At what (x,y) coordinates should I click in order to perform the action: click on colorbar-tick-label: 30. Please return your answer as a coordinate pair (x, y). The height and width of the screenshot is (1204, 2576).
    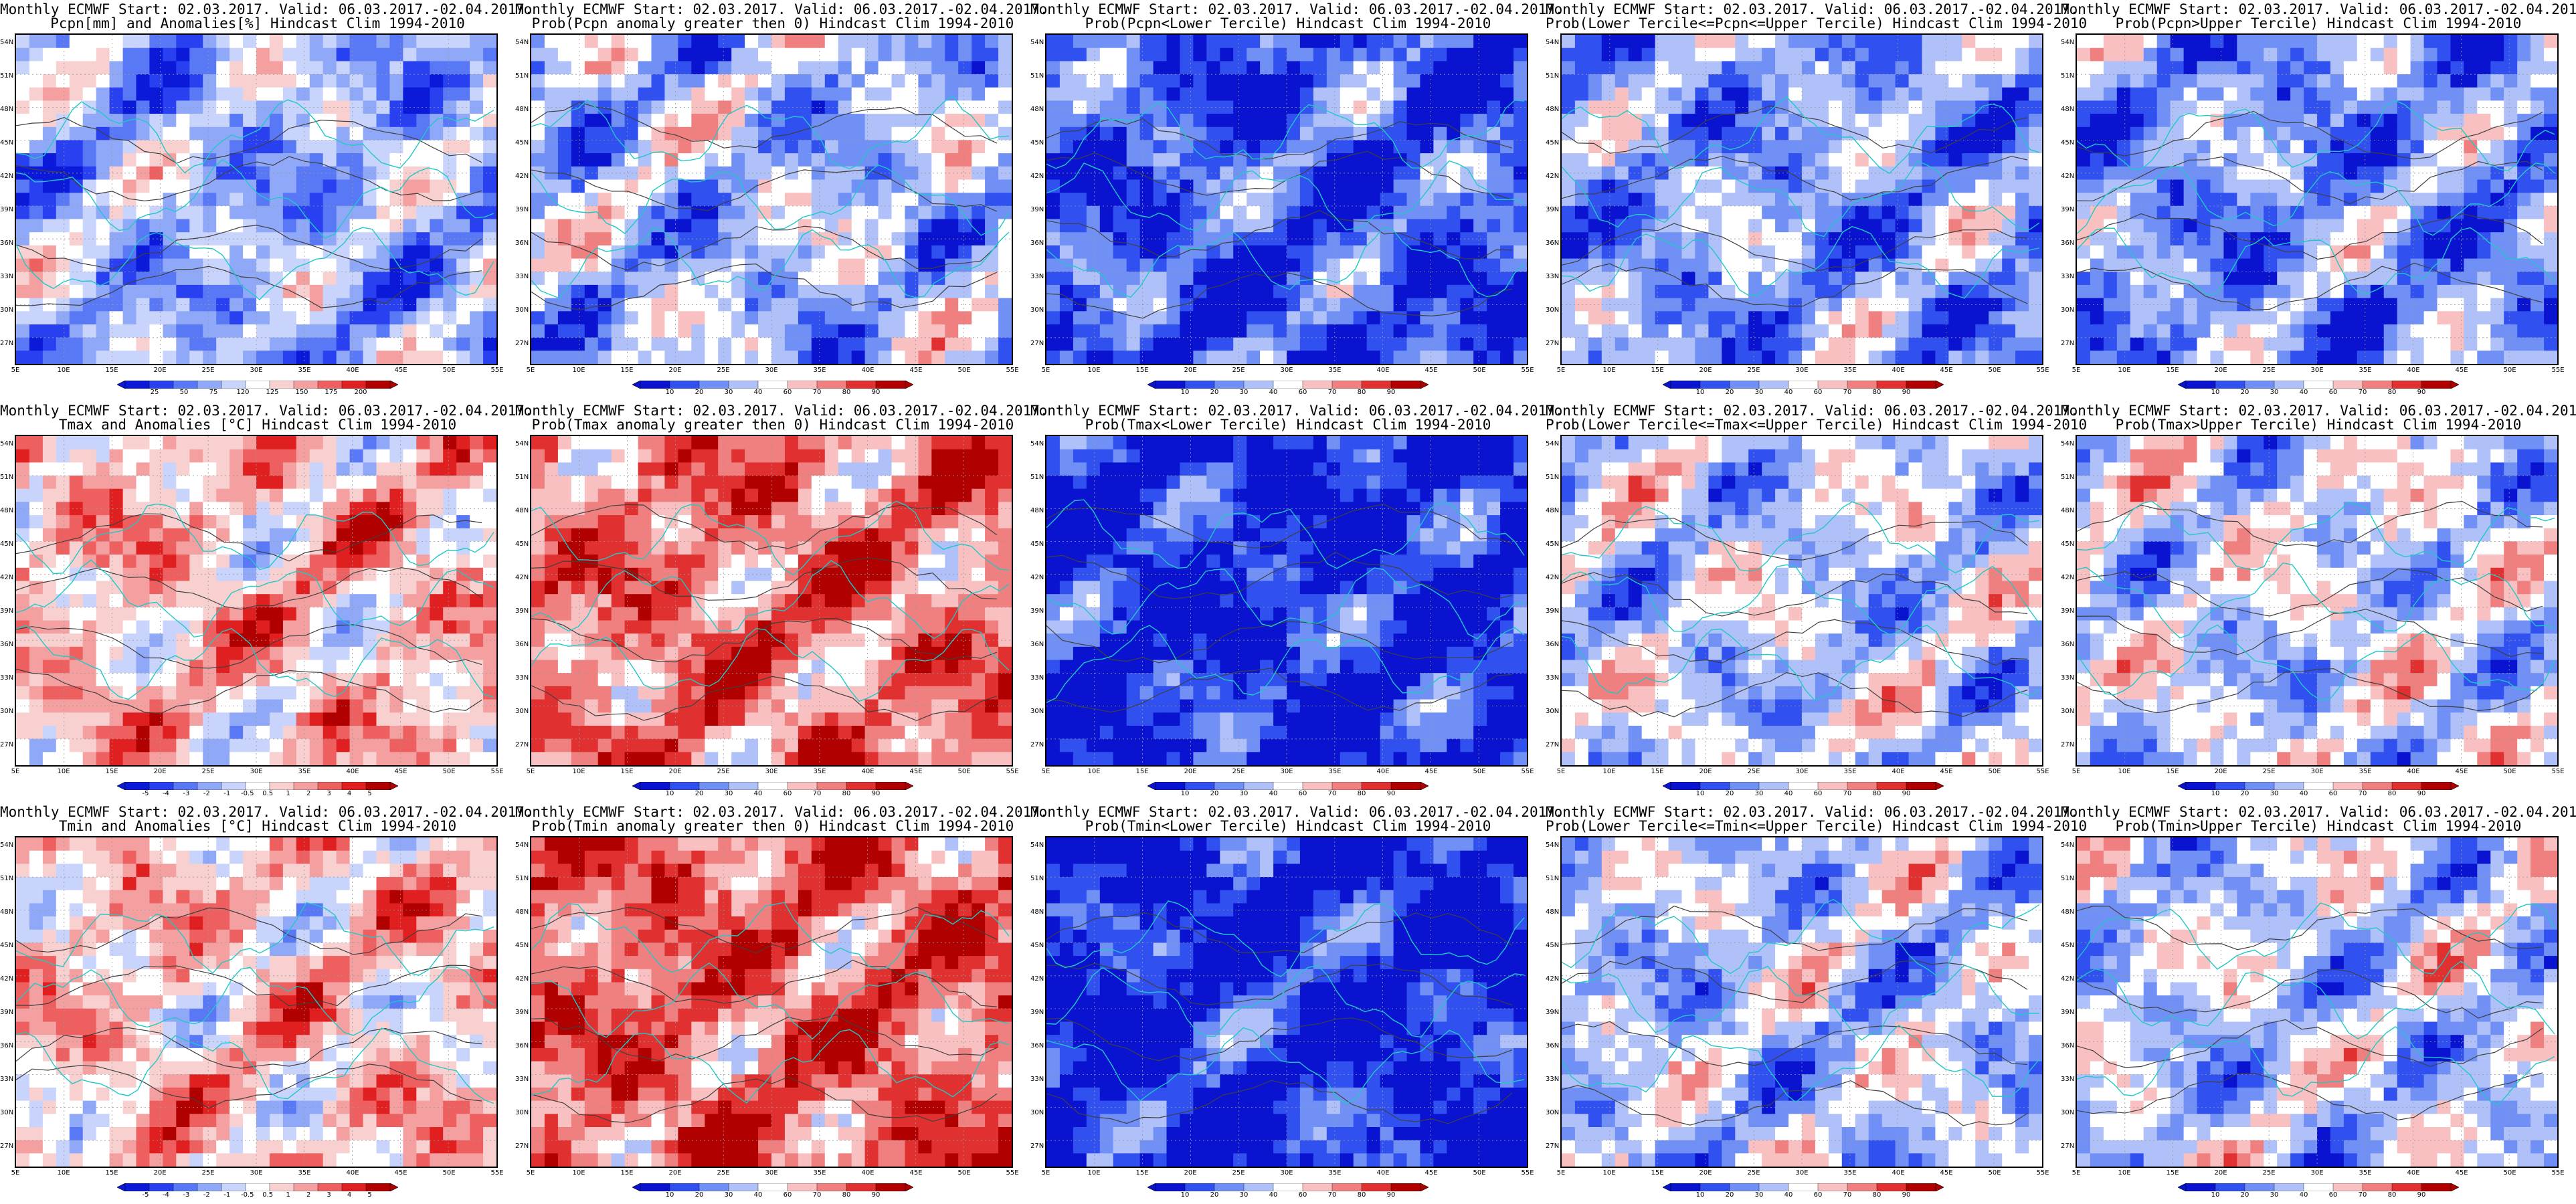
    Looking at the image, I should click on (728, 392).